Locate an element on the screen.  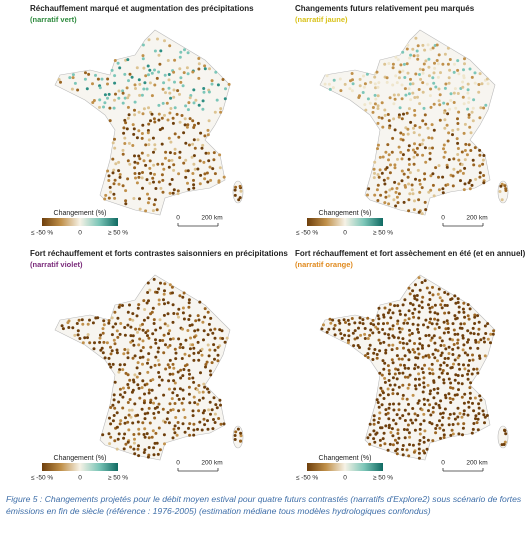
panel-subtitle: (narratif jaune) is located at coordinates (321, 19).